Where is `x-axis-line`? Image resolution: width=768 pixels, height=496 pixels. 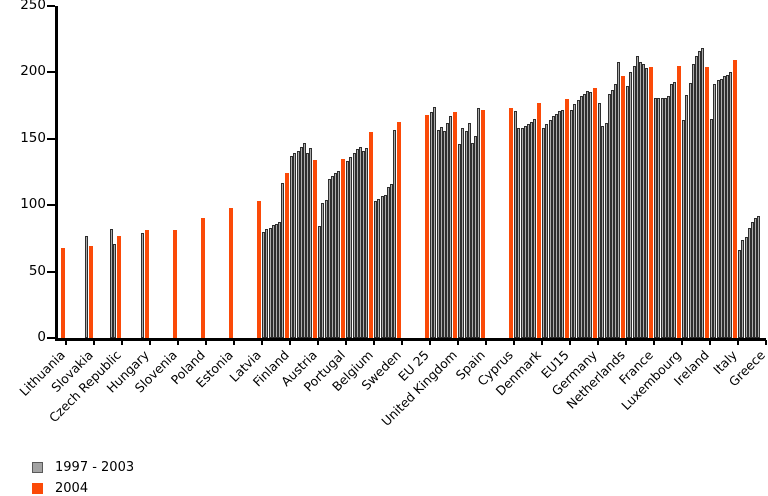 x-axis-line is located at coordinates (410, 339).